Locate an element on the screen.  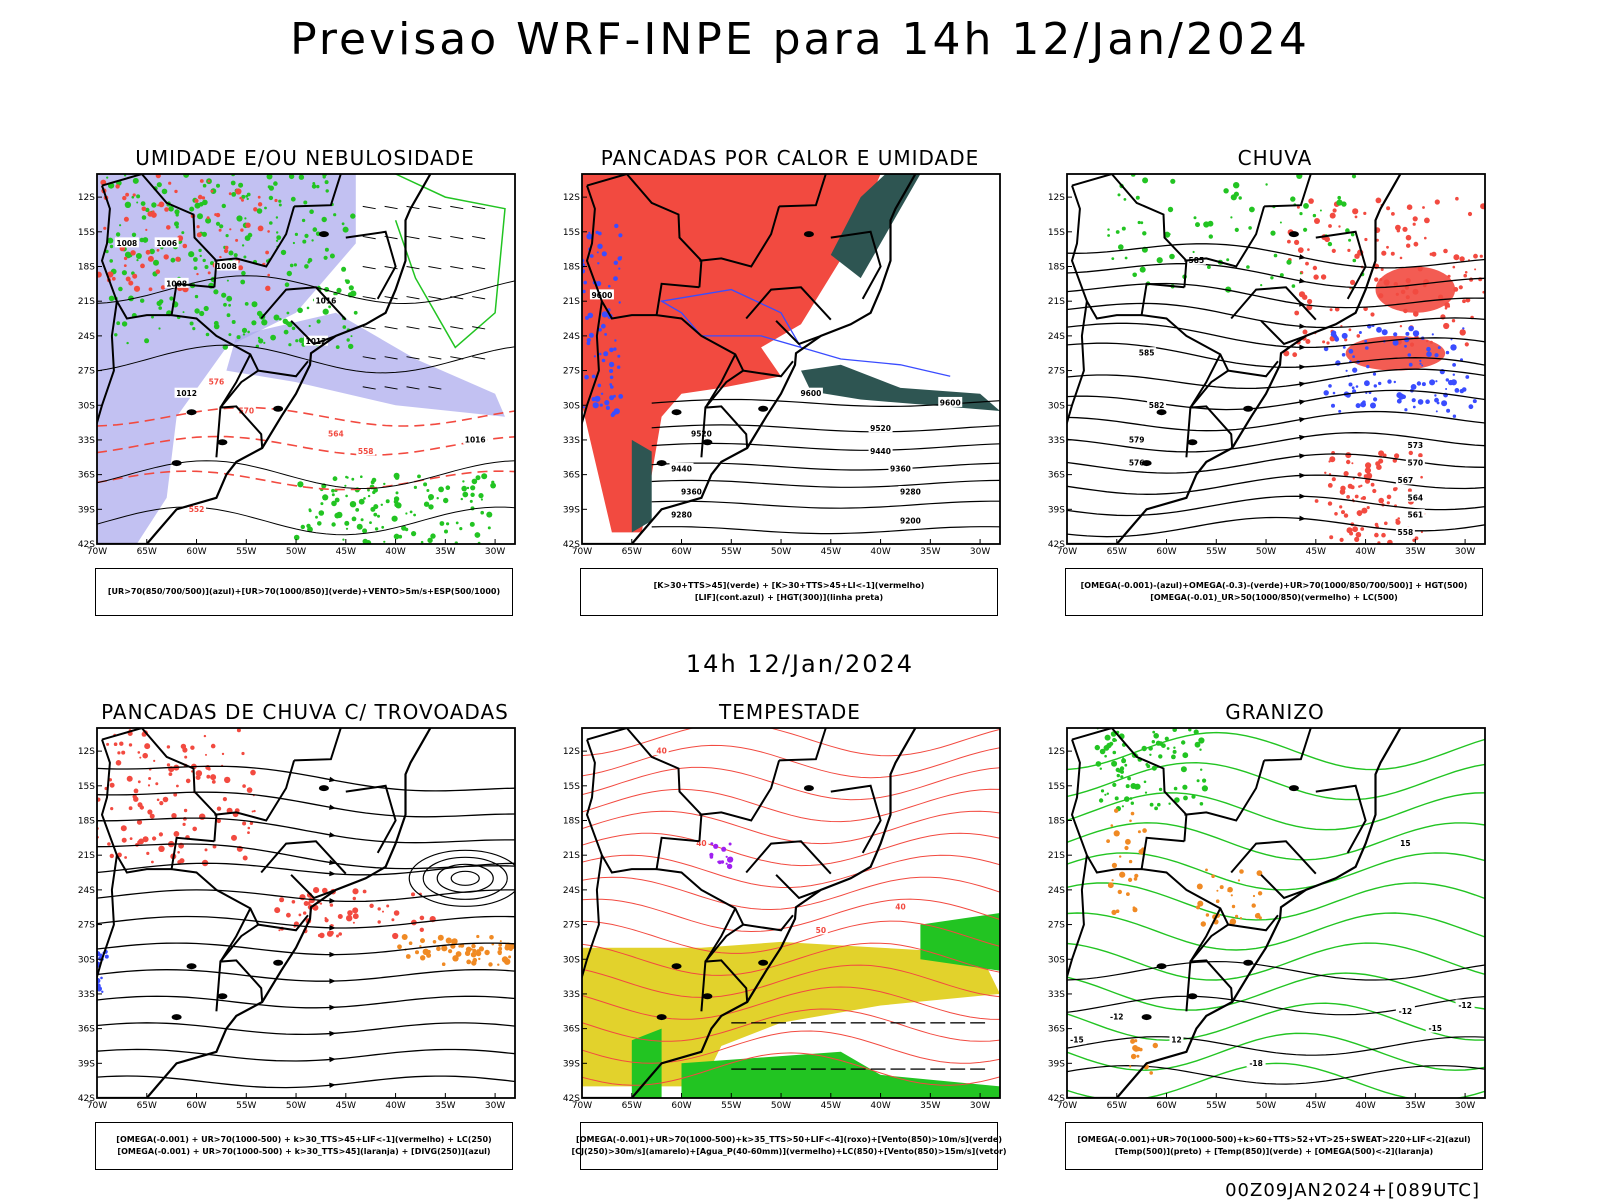
lake-shape is located at coordinates (222, 996).